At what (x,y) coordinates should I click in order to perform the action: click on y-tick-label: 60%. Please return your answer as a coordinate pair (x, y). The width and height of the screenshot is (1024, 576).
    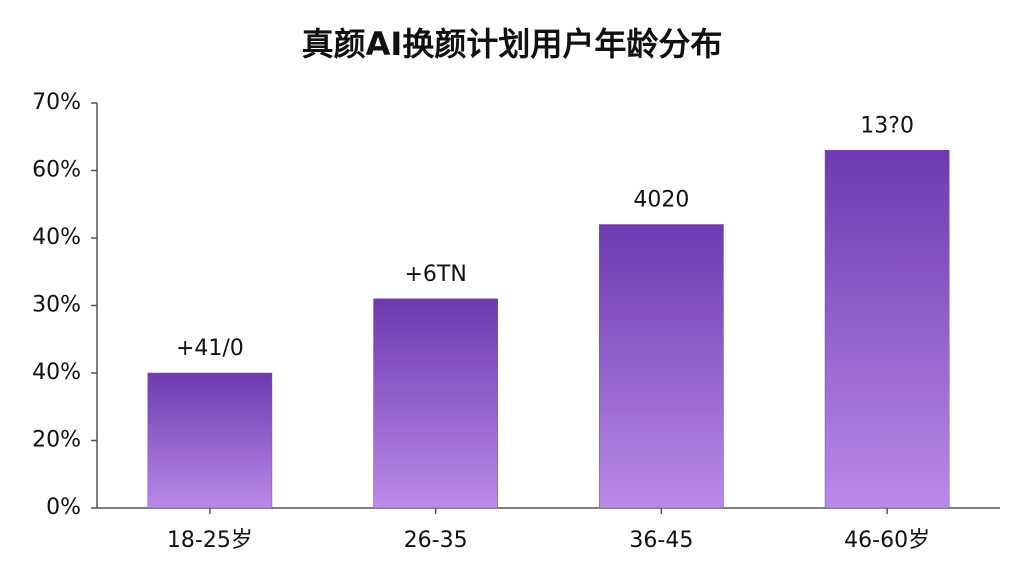
    Looking at the image, I should click on (56, 170).